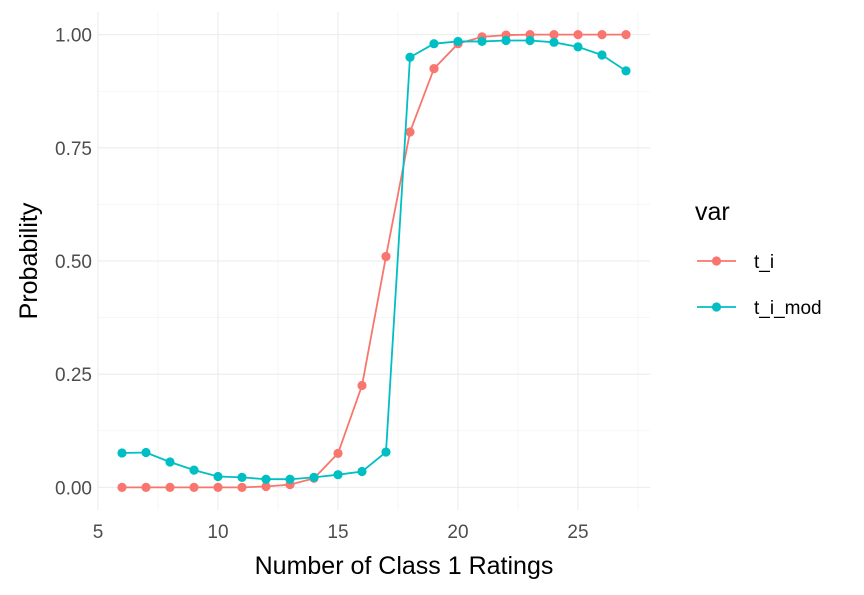  What do you see at coordinates (29, 260) in the screenshot?
I see `y-axis-title: Probability` at bounding box center [29, 260].